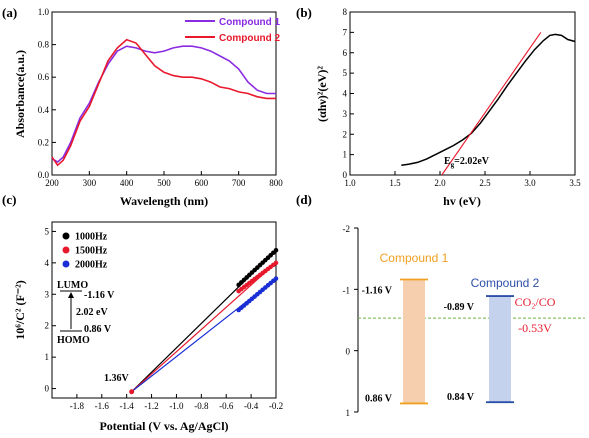 This screenshot has height=438, width=589. I want to click on y-tick-label: 6, so click(345, 53).